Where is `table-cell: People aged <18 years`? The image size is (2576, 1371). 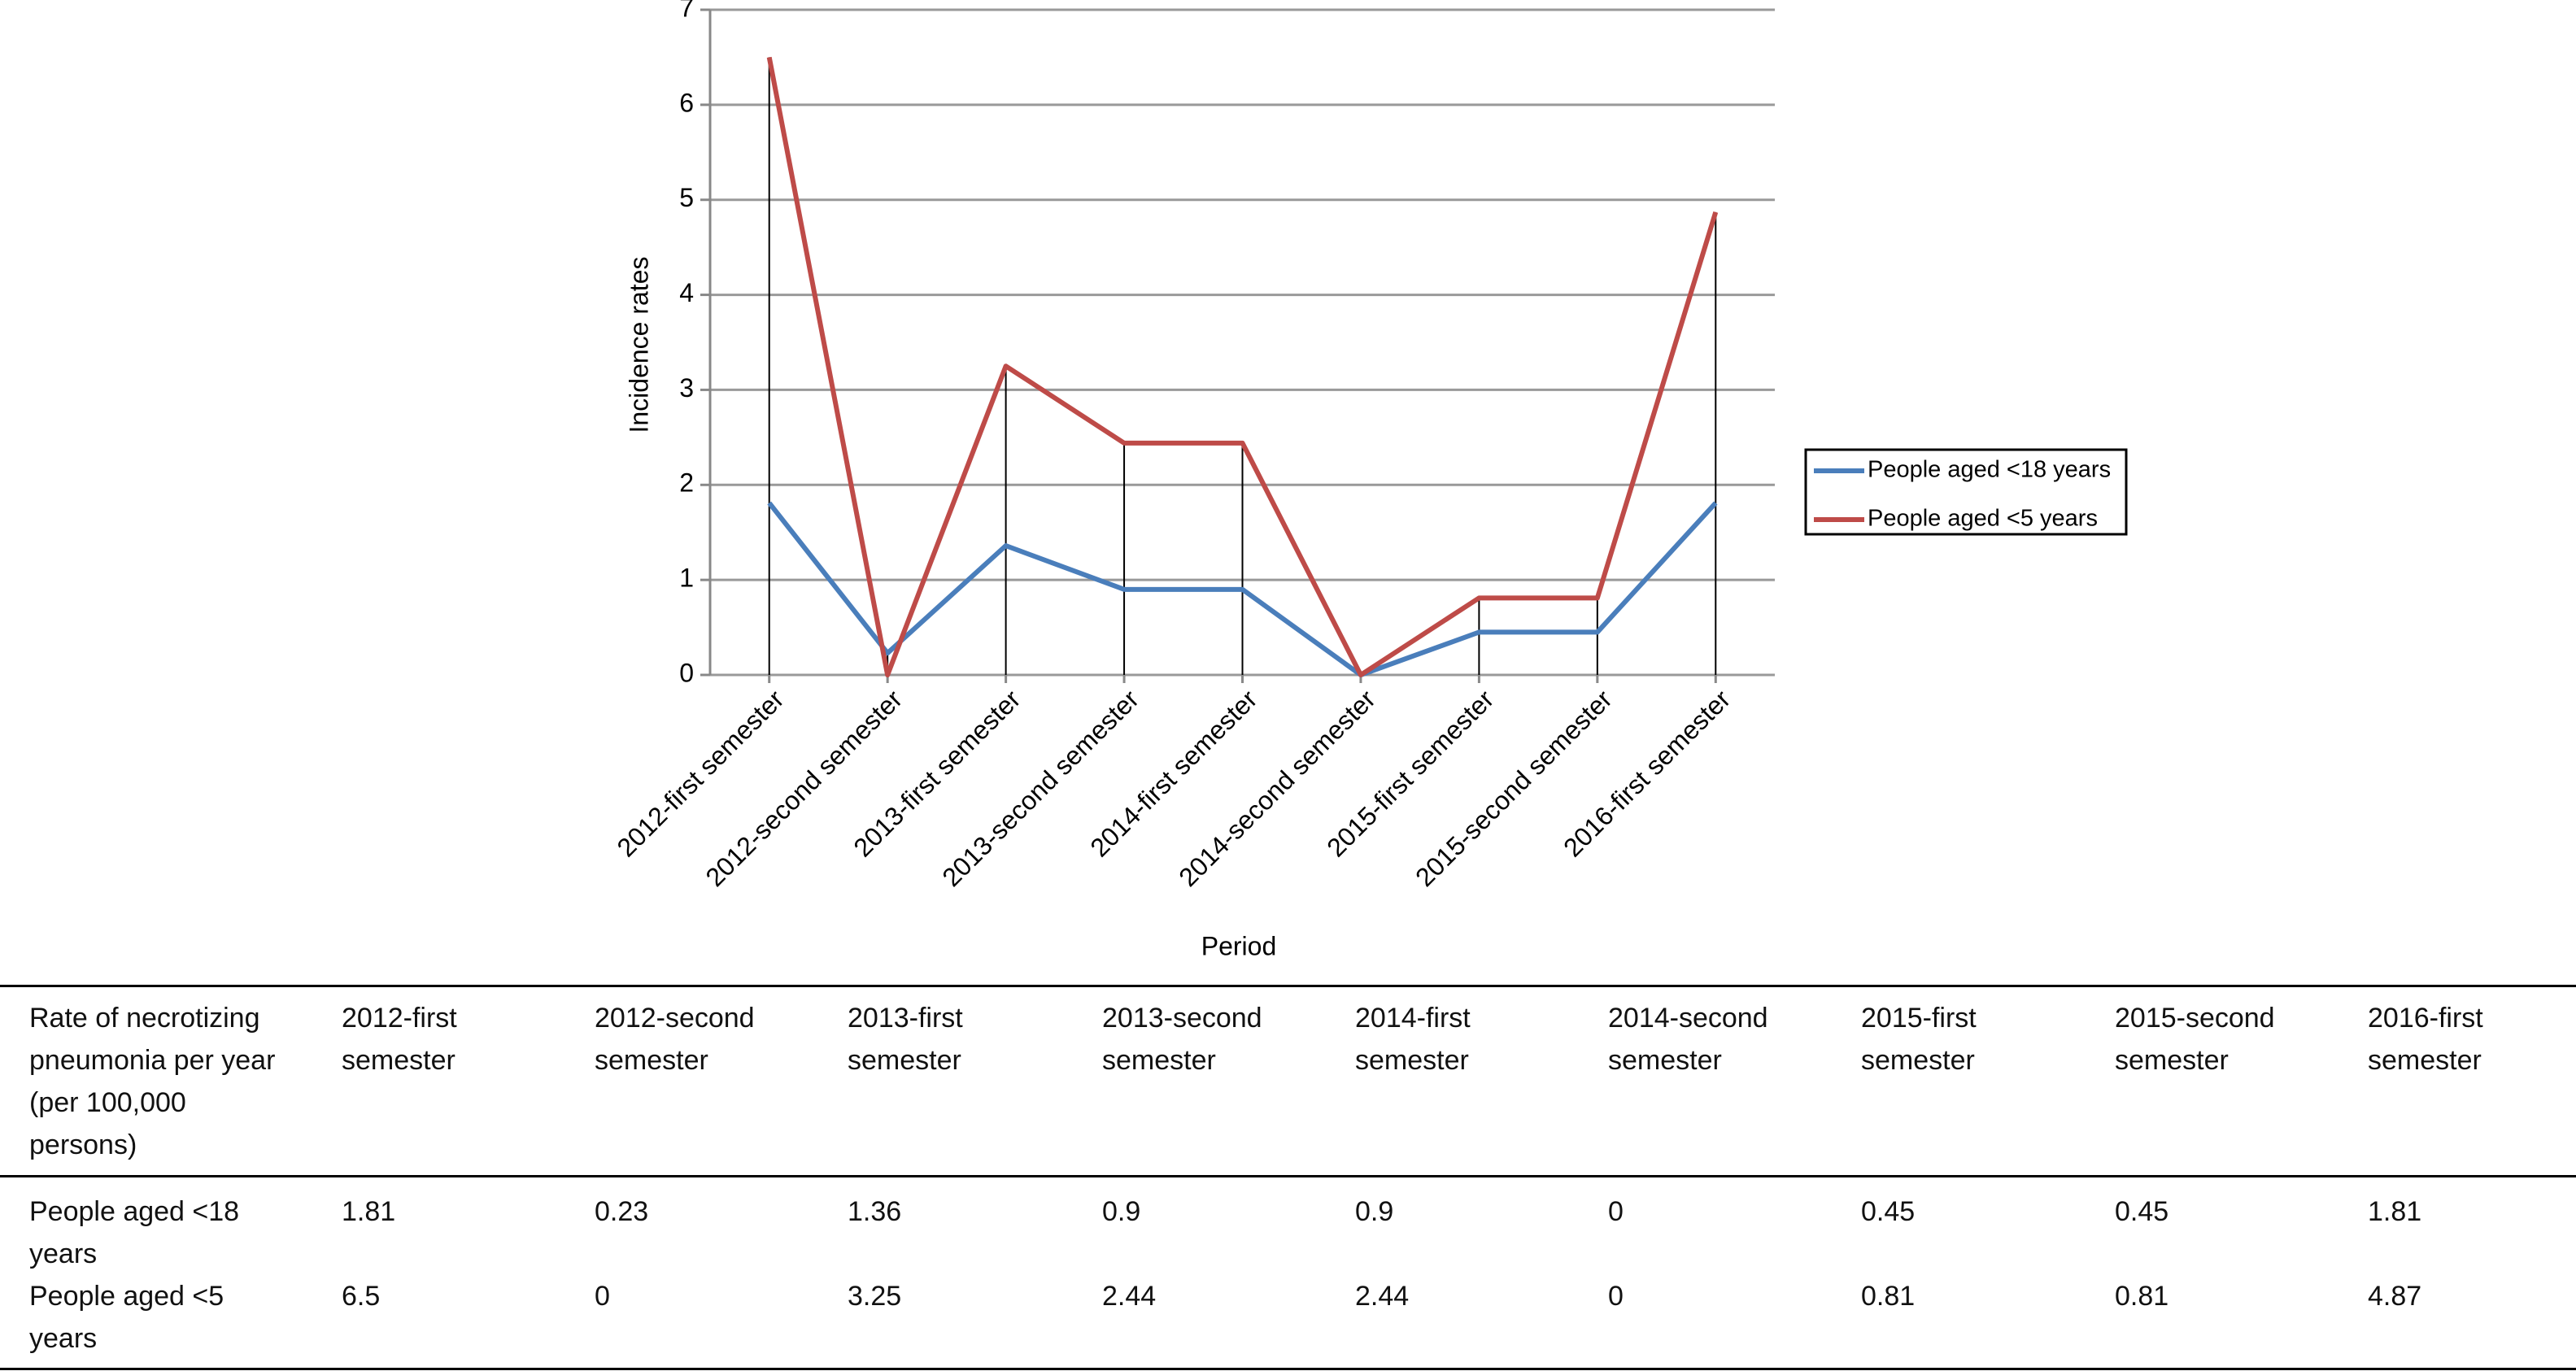 table-cell: People aged <18 years is located at coordinates (134, 1233).